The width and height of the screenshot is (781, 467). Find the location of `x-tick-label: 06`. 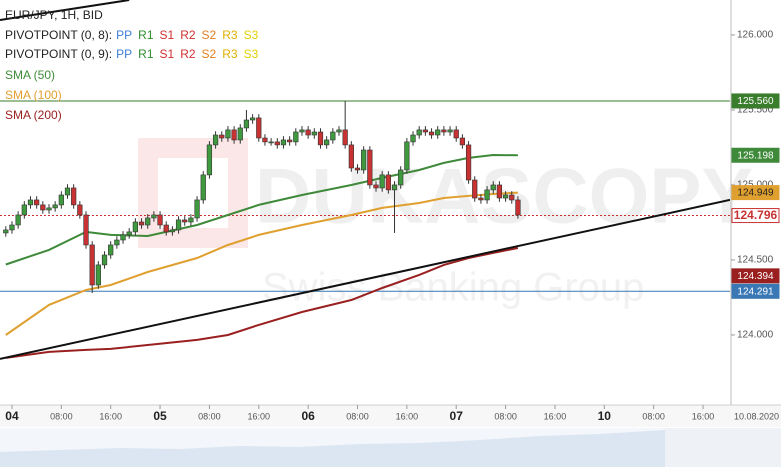

x-tick-label: 06 is located at coordinates (308, 416).